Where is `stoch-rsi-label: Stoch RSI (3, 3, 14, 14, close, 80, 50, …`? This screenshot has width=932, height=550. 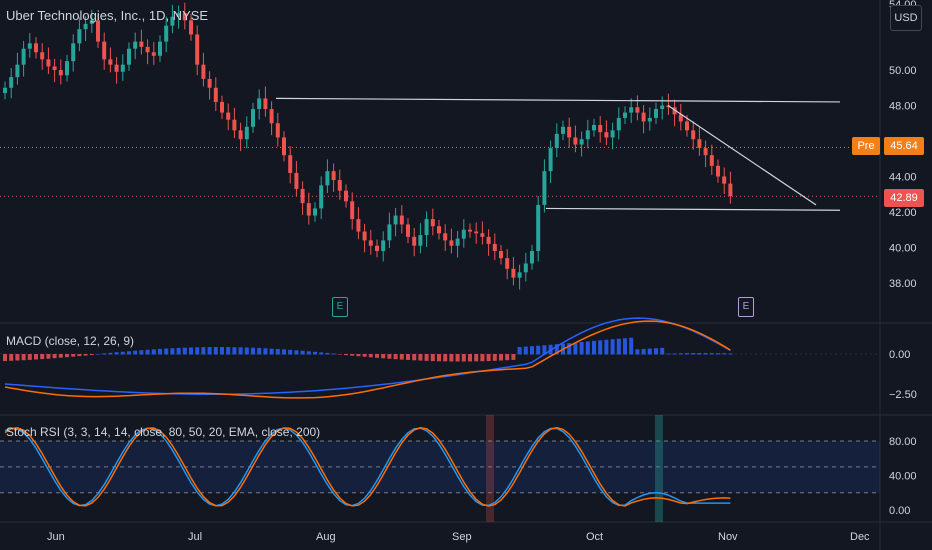
stoch-rsi-label: Stoch RSI (3, 3, 14, 14, close, 80, 50, … is located at coordinates (163, 432).